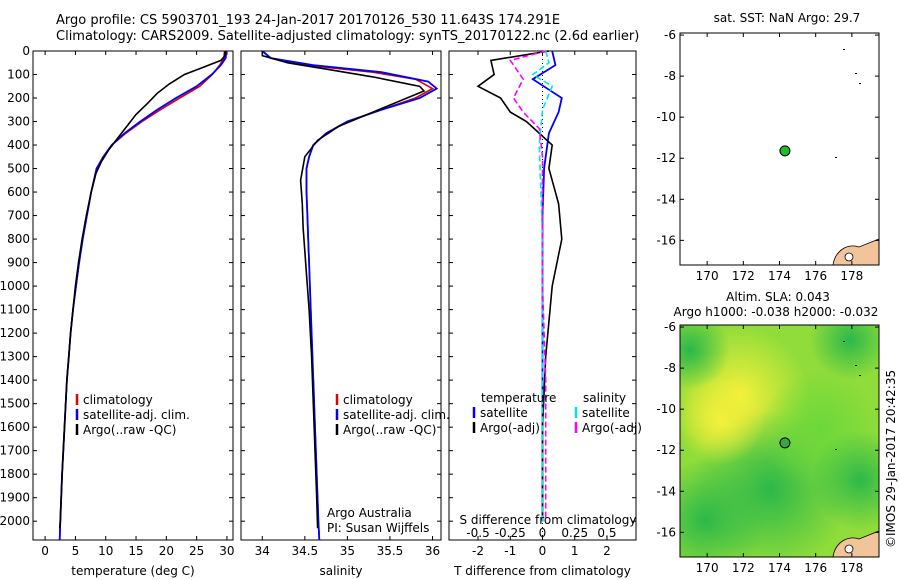 This screenshot has width=900, height=580. Describe the element at coordinates (15, 357) in the screenshot. I see `depth-tick-label: 1300` at that location.